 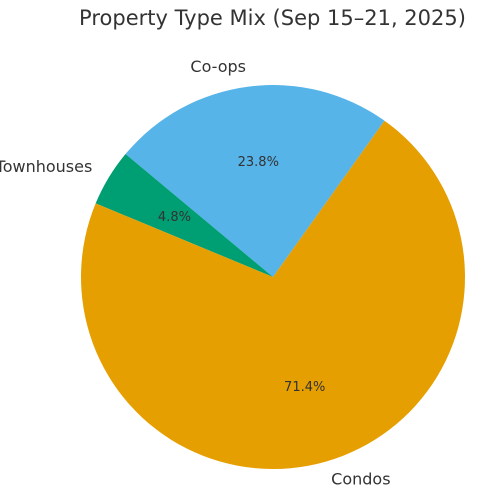 I want to click on slice-label-co-ops: Co-ops, so click(x=218, y=66).